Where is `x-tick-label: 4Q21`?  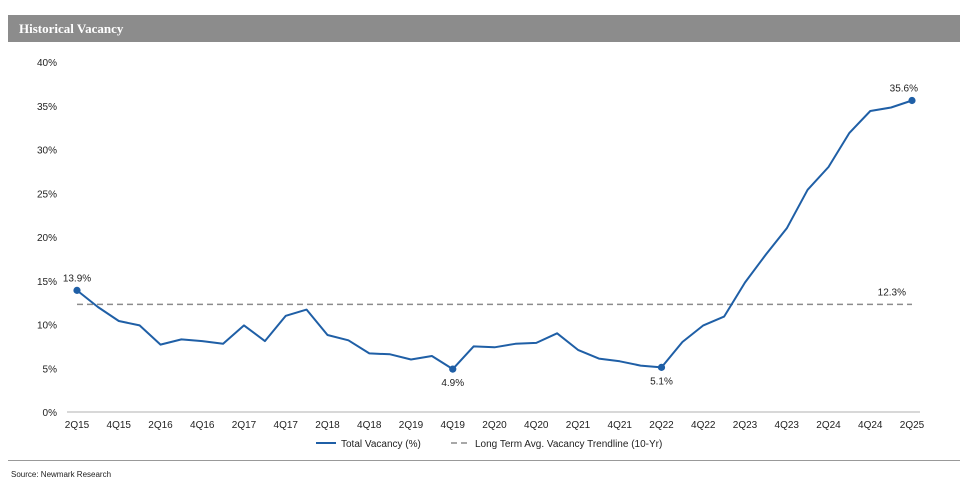
x-tick-label: 4Q21 is located at coordinates (620, 425).